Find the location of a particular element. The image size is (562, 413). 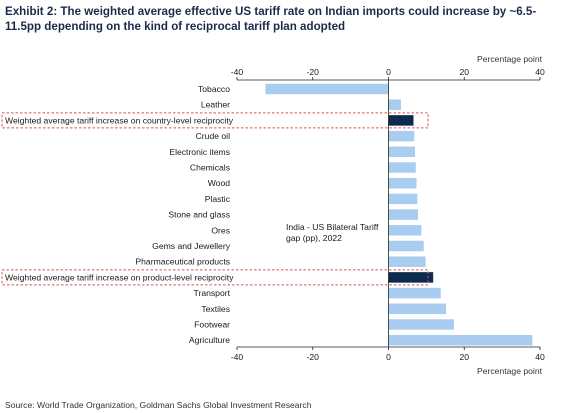

category-label: Transport is located at coordinates (212, 293).